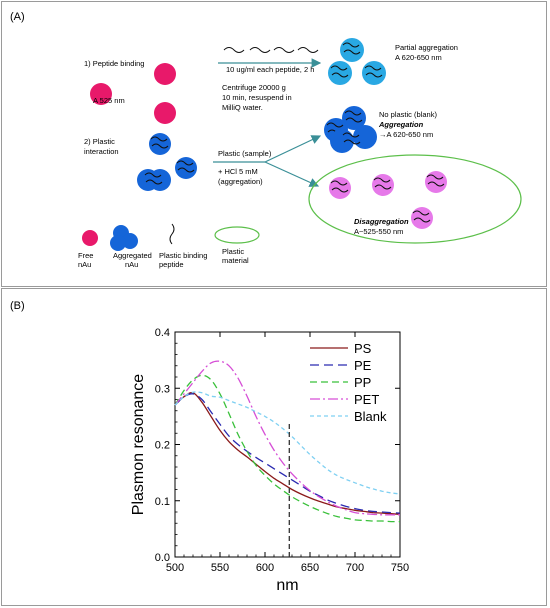  I want to click on svg-text: Plastic binding, so click(183, 255).